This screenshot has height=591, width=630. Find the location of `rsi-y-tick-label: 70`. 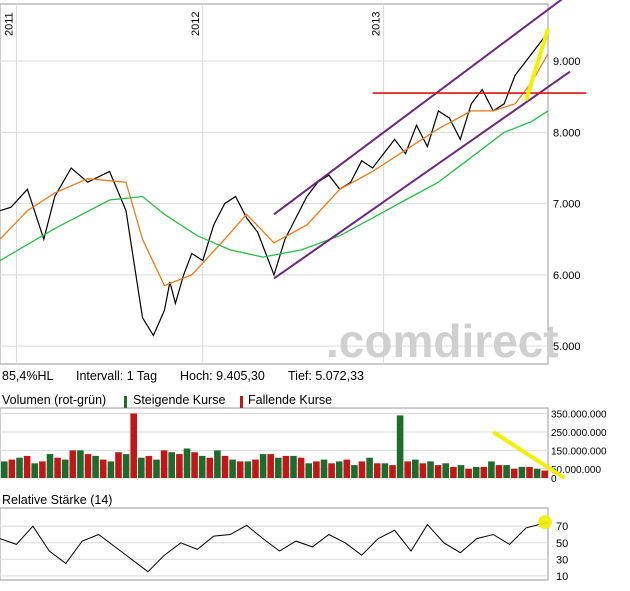

rsi-y-tick-label: 70 is located at coordinates (562, 527).